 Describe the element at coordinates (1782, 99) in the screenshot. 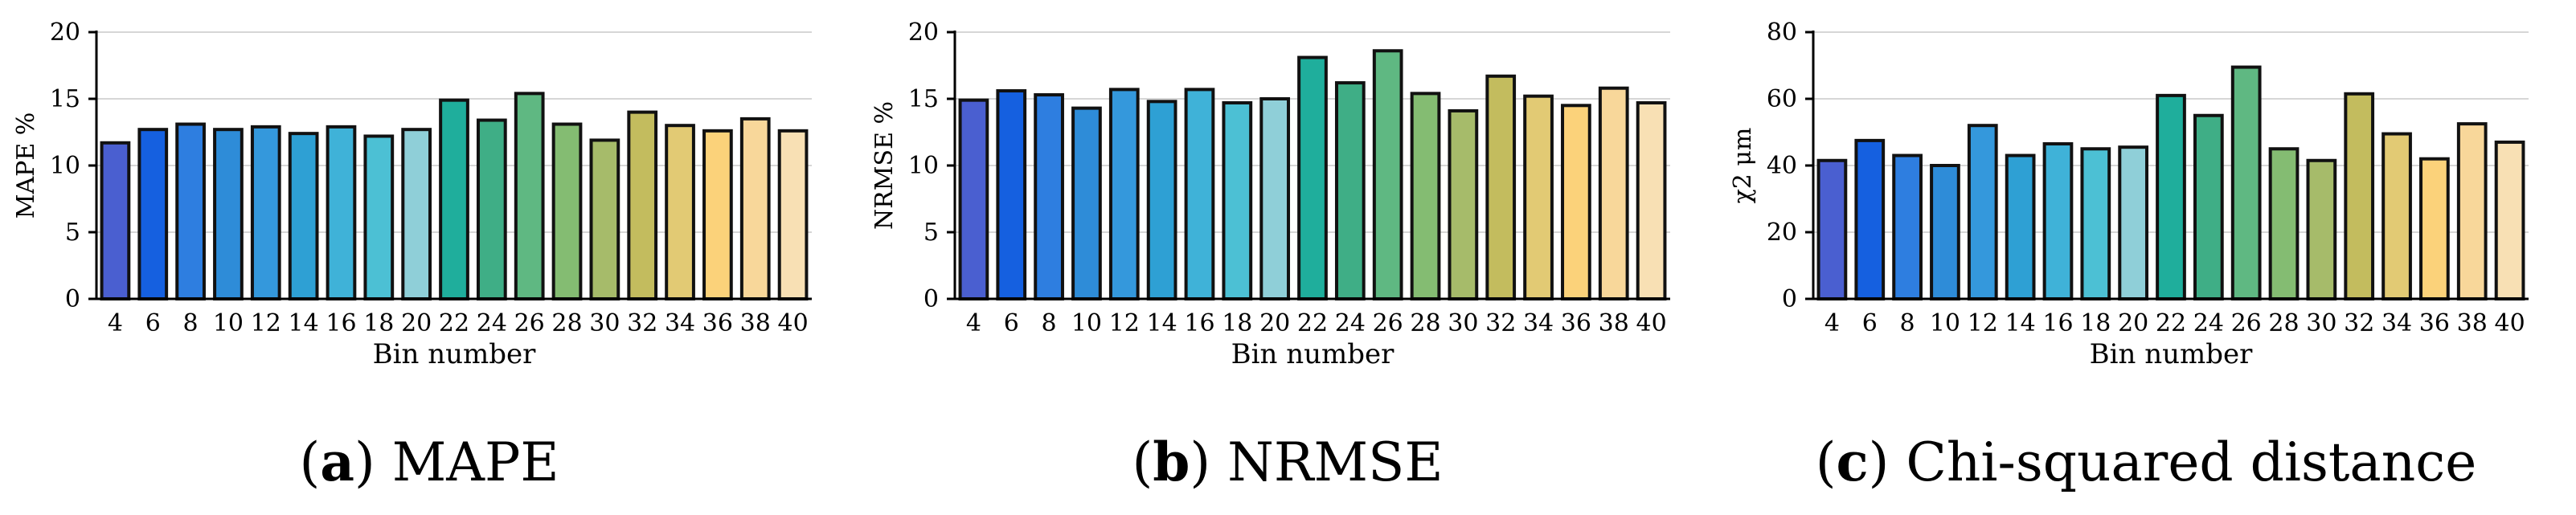

I see `y-tick-label: 60` at that location.